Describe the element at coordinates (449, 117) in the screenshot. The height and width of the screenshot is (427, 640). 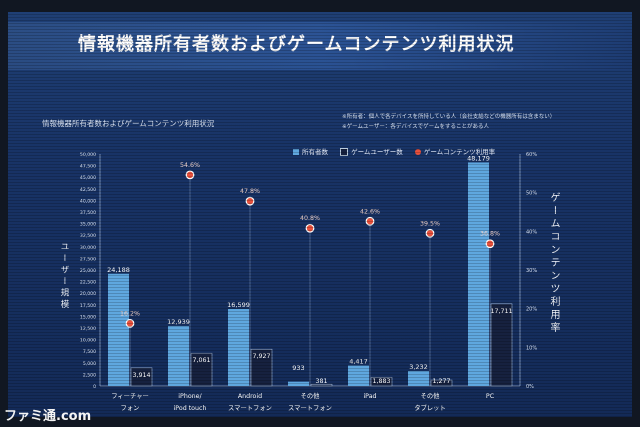
I see `note-owner-definition: ※所有者：個人で各デバイスを所持している人（会社支給などの機器所有は含まない）` at that location.